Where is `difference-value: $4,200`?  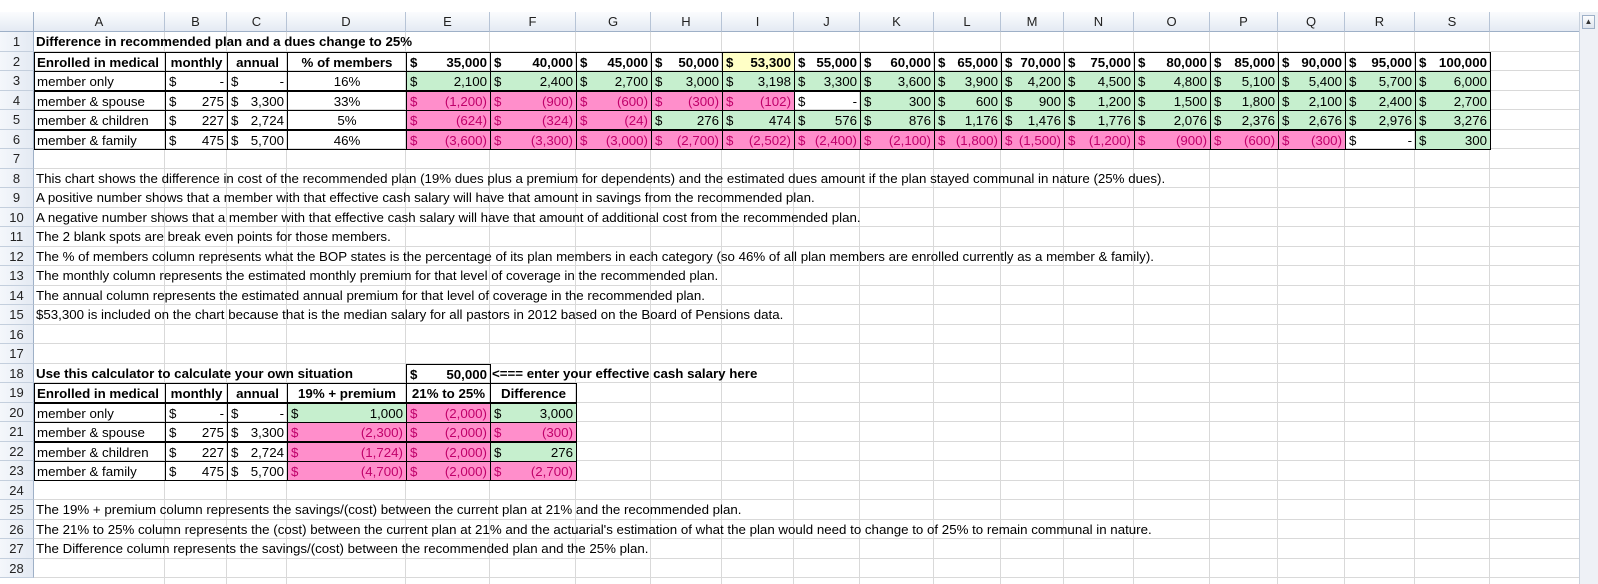
difference-value: $4,200 is located at coordinates (1033, 81).